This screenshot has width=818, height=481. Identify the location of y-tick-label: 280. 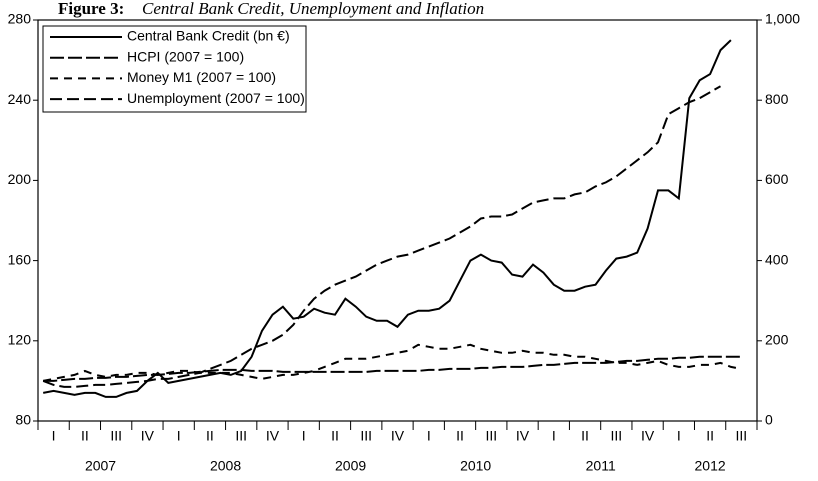
(20, 19).